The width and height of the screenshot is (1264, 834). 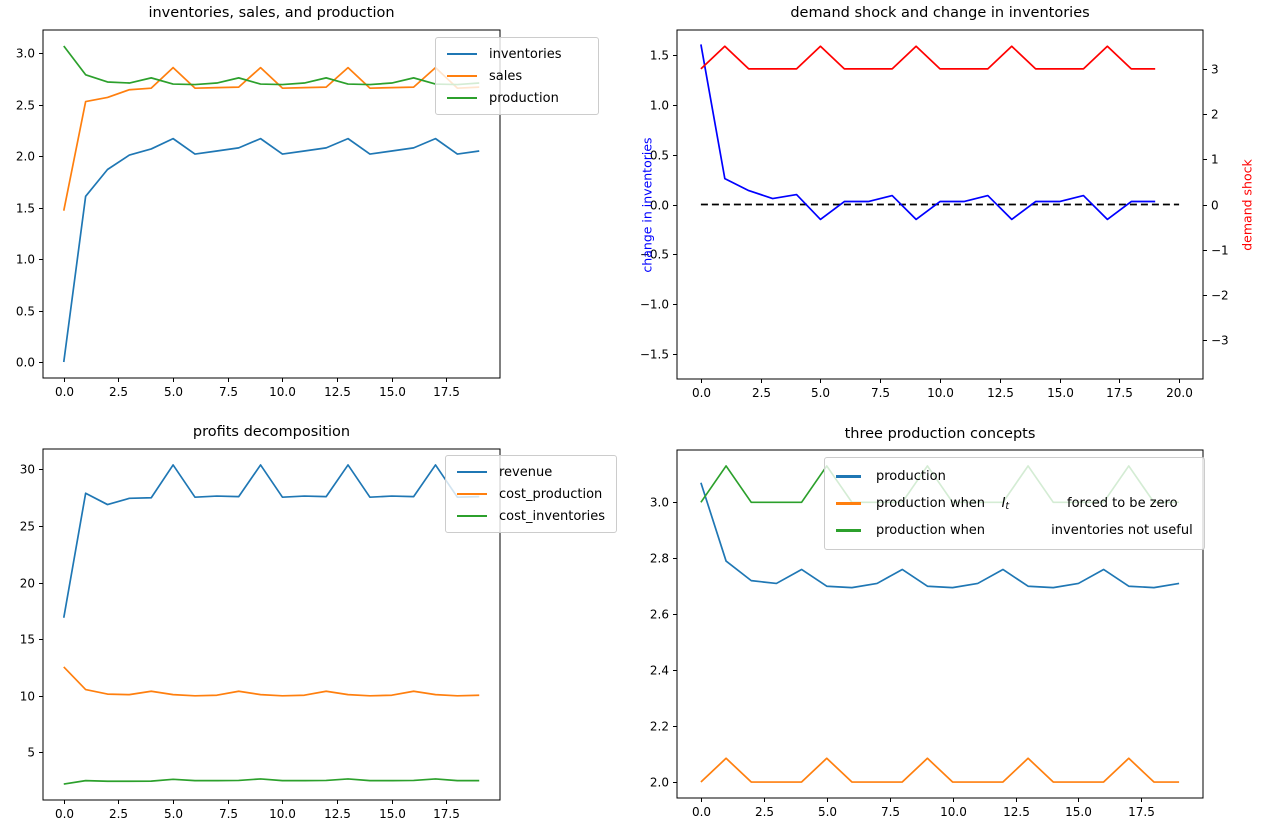 I want to click on right-y-tick-label: −1, so click(x=1220, y=251).